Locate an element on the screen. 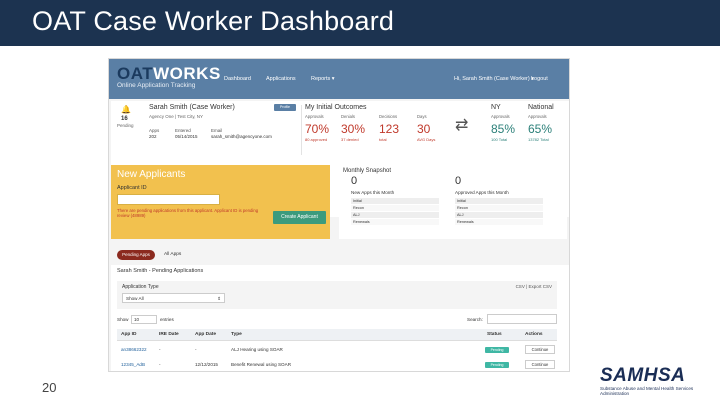 This screenshot has width=720, height=405. col-app-id: App ID is located at coordinates (129, 334).